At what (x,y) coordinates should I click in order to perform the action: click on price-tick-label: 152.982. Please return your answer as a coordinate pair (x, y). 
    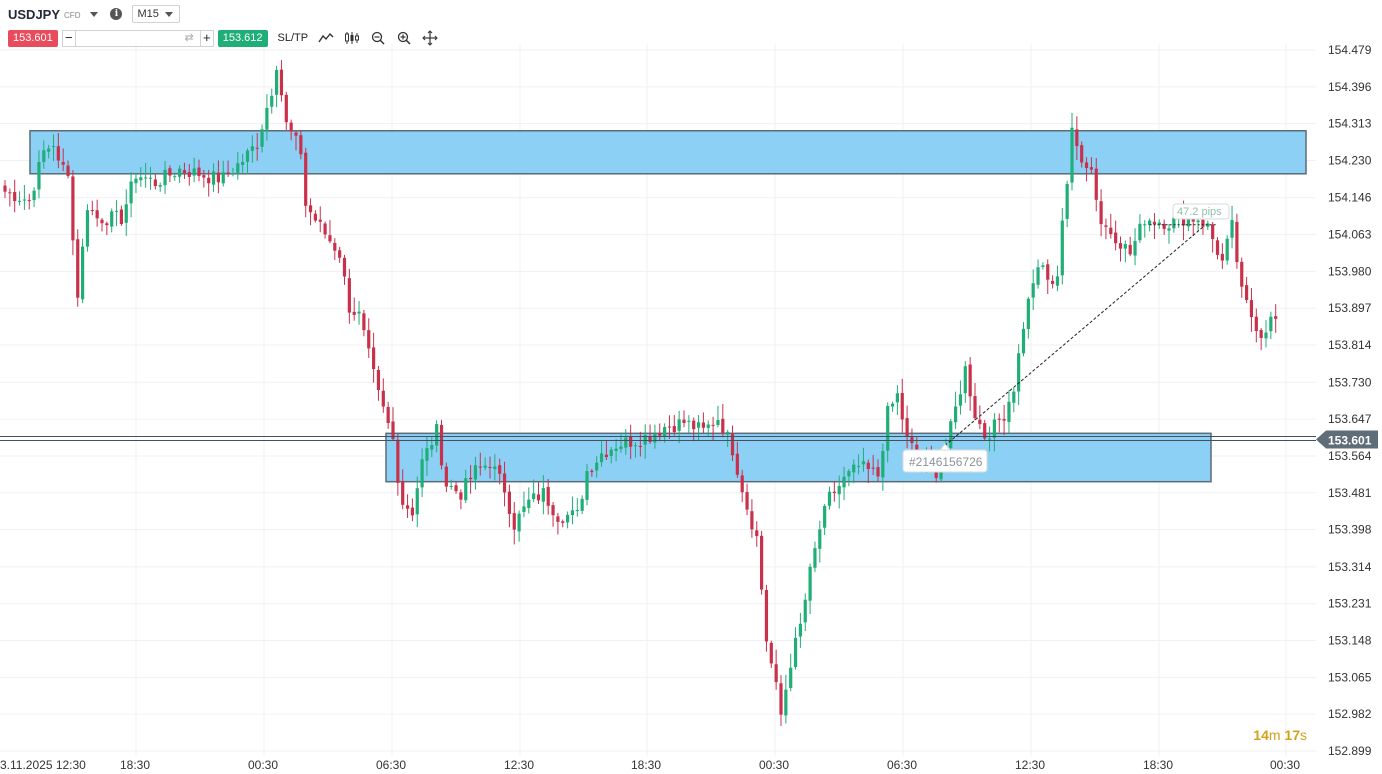
    Looking at the image, I should click on (1350, 714).